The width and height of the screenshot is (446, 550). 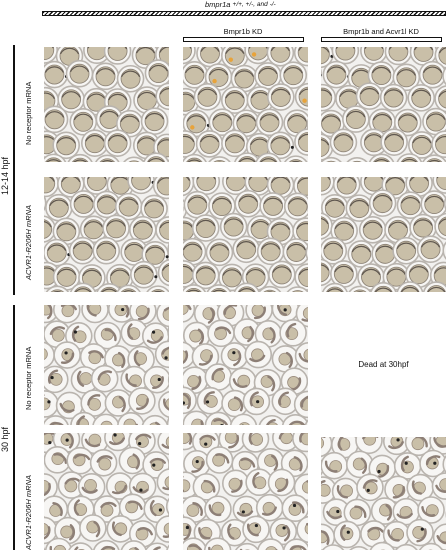 What do you see at coordinates (243, 39) in the screenshot?
I see `column-bar-bmpr1b-kd` at bounding box center [243, 39].